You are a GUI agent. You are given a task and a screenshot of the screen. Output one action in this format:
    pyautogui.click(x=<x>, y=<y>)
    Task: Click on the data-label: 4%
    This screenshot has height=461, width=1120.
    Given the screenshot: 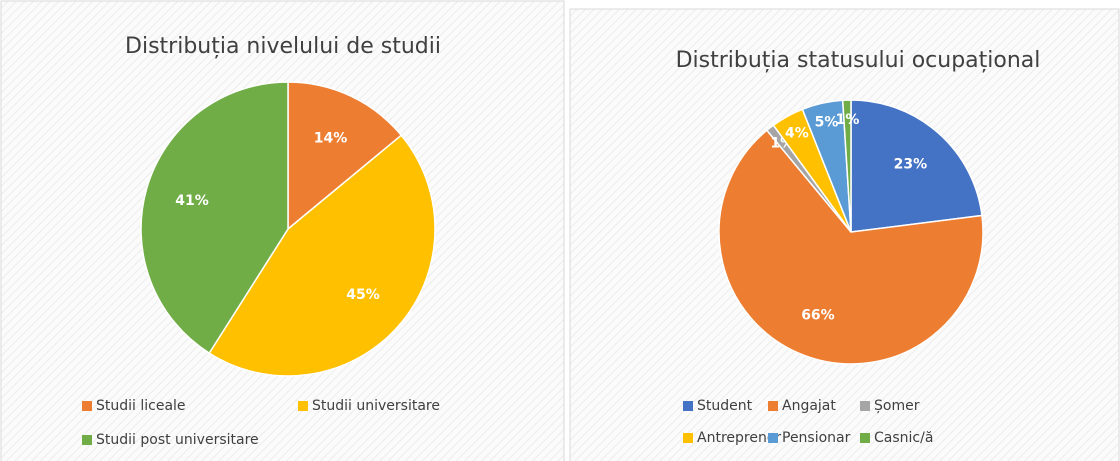 What is the action you would take?
    pyautogui.click(x=797, y=134)
    